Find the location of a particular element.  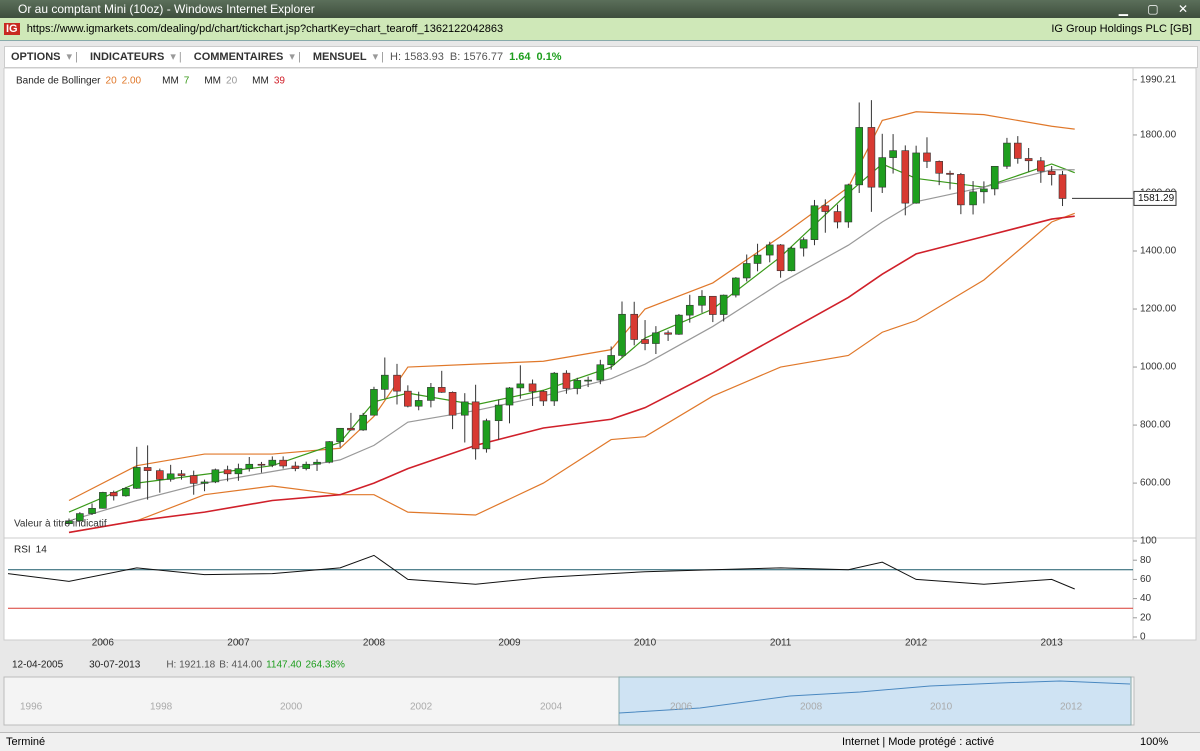

y-tick-label: 600.00 is located at coordinates (1155, 483).